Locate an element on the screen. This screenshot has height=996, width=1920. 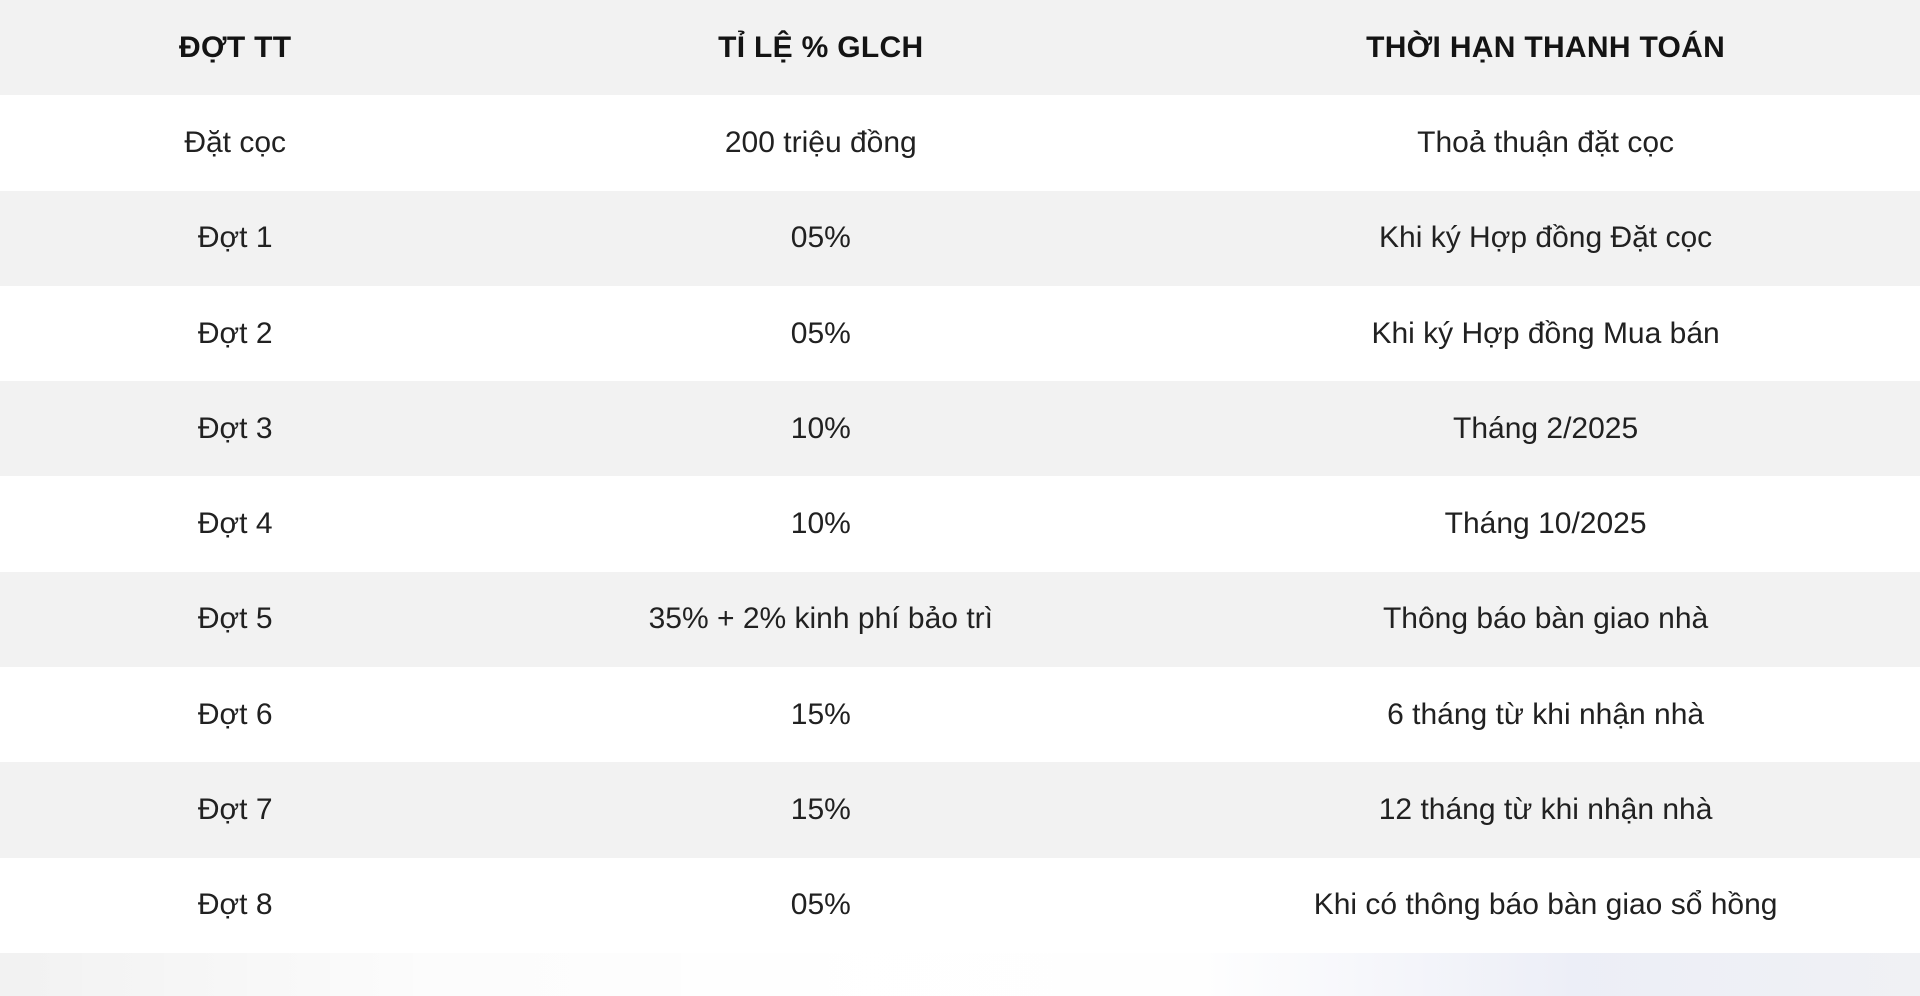
table-row: Đợt 3 10% Tháng 2/2025 is located at coordinates (960, 429).